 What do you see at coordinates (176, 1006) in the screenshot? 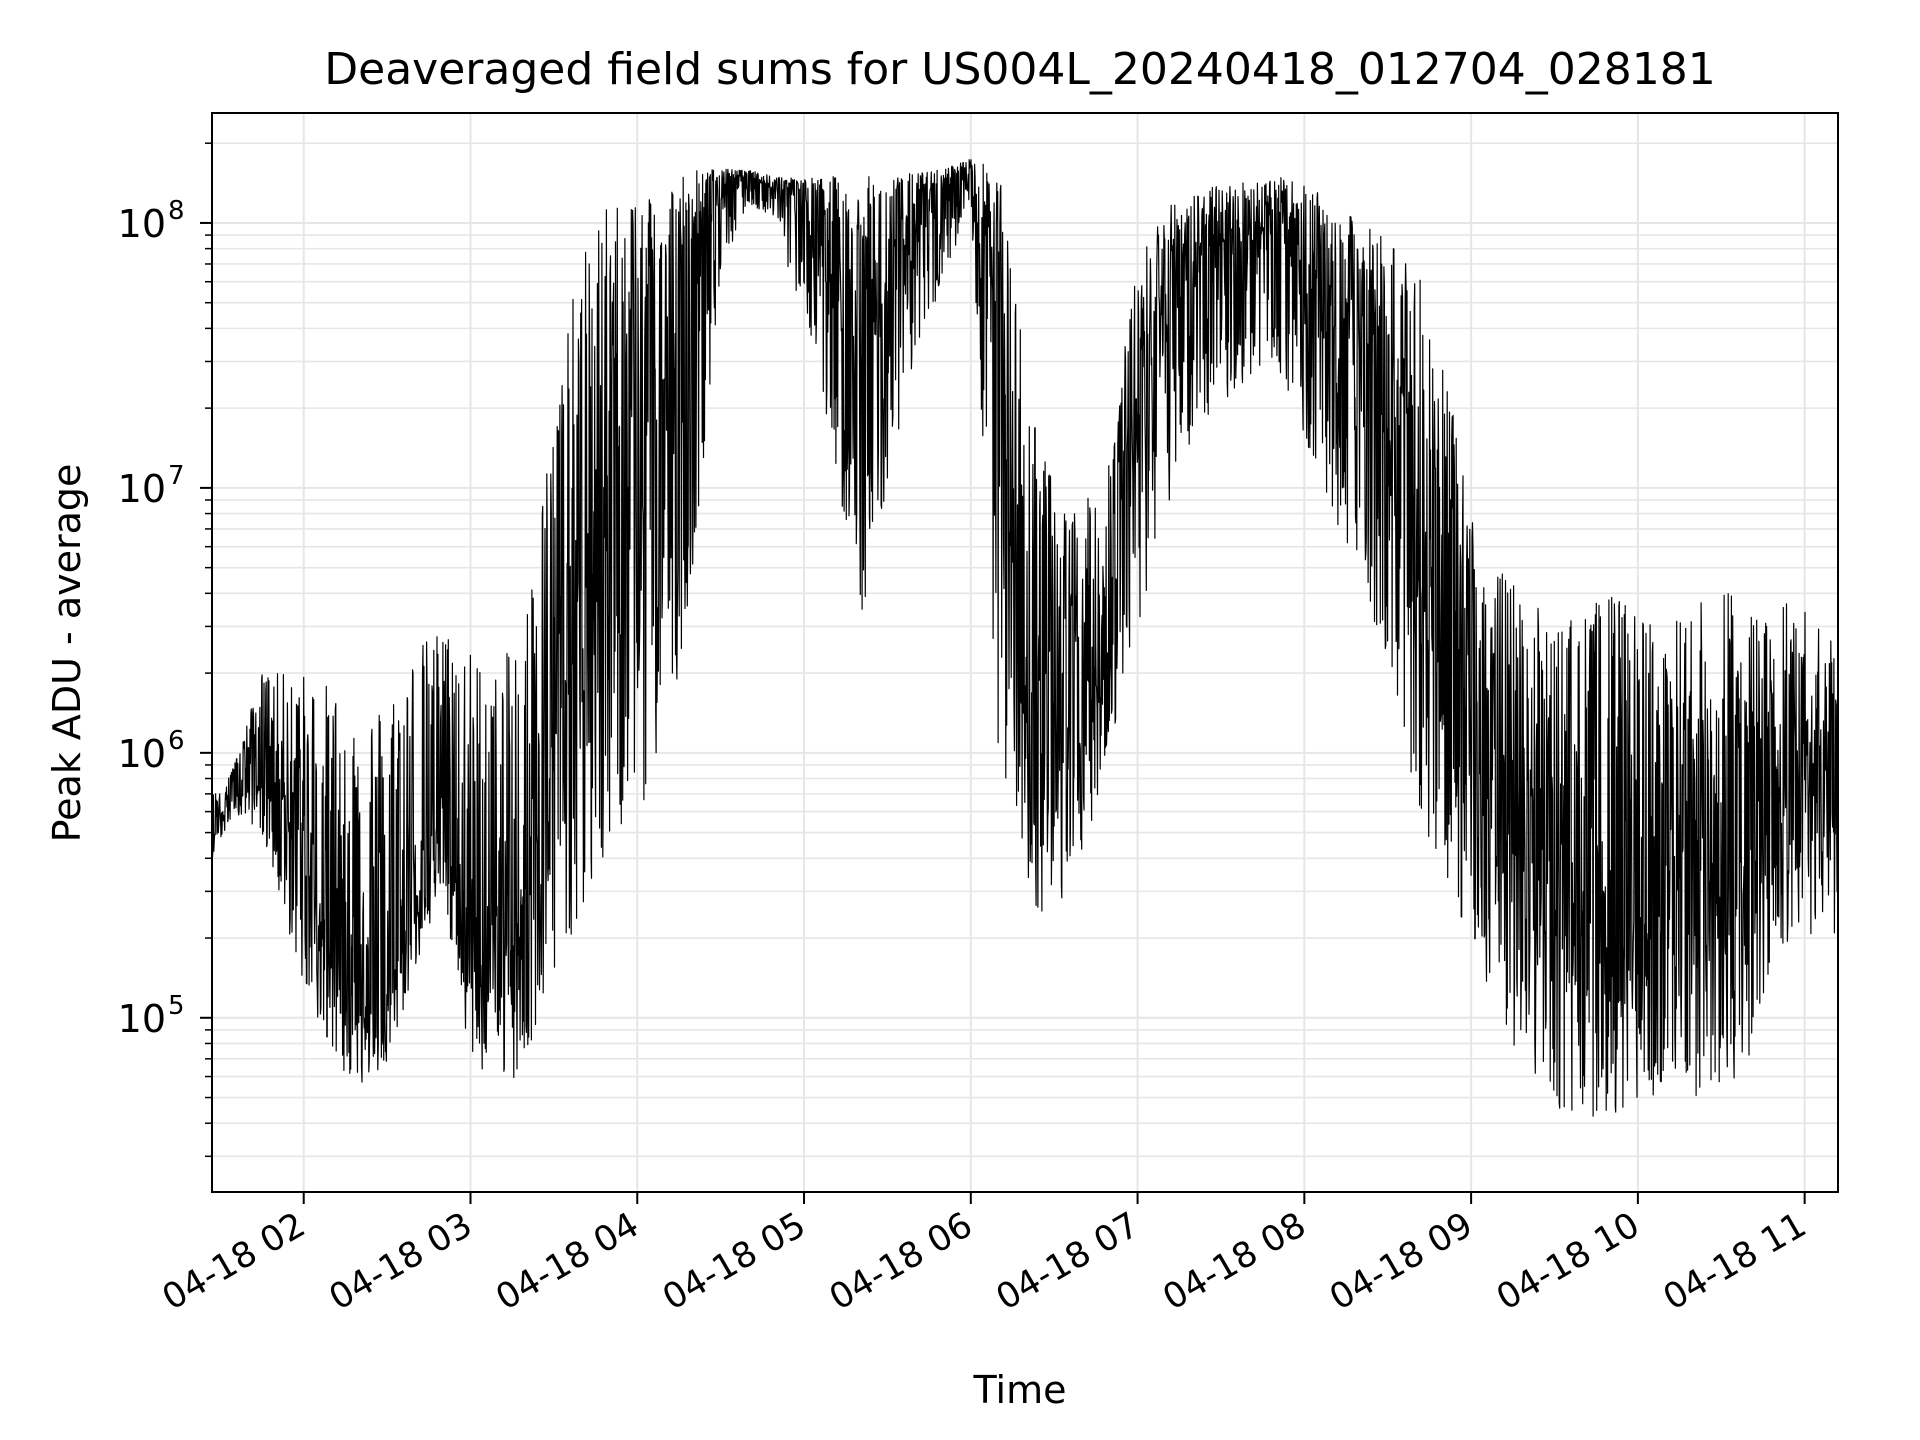
I see `y-tick-exponent: 5` at bounding box center [176, 1006].